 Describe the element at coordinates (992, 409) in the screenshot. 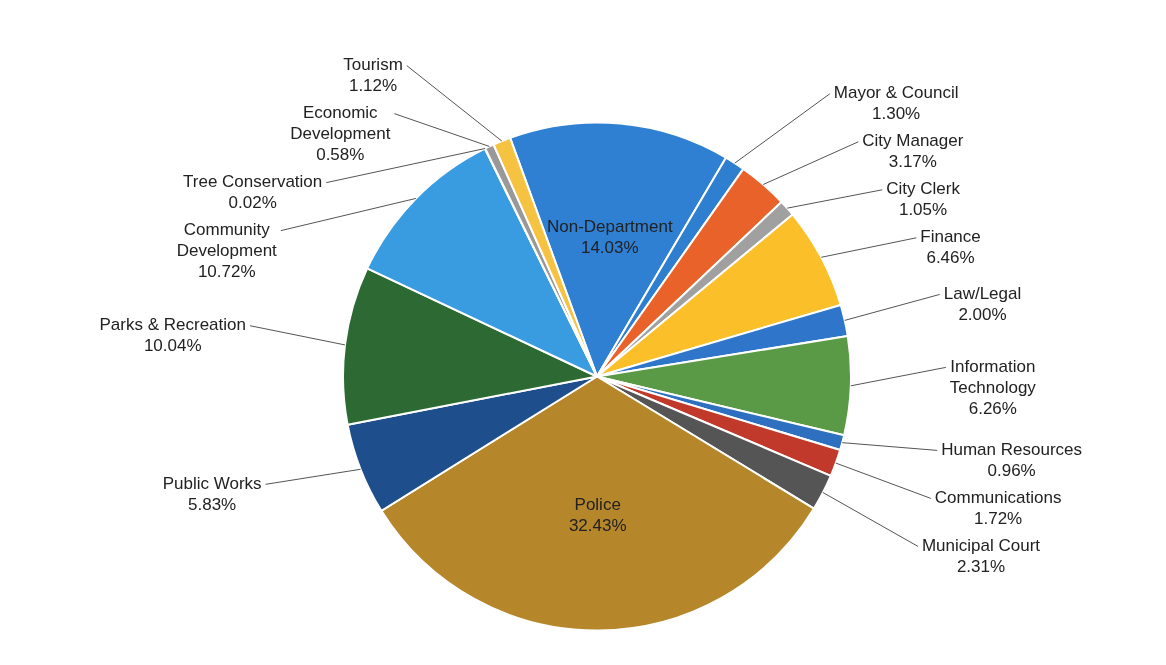

I see `data-label: 6.26%` at that location.